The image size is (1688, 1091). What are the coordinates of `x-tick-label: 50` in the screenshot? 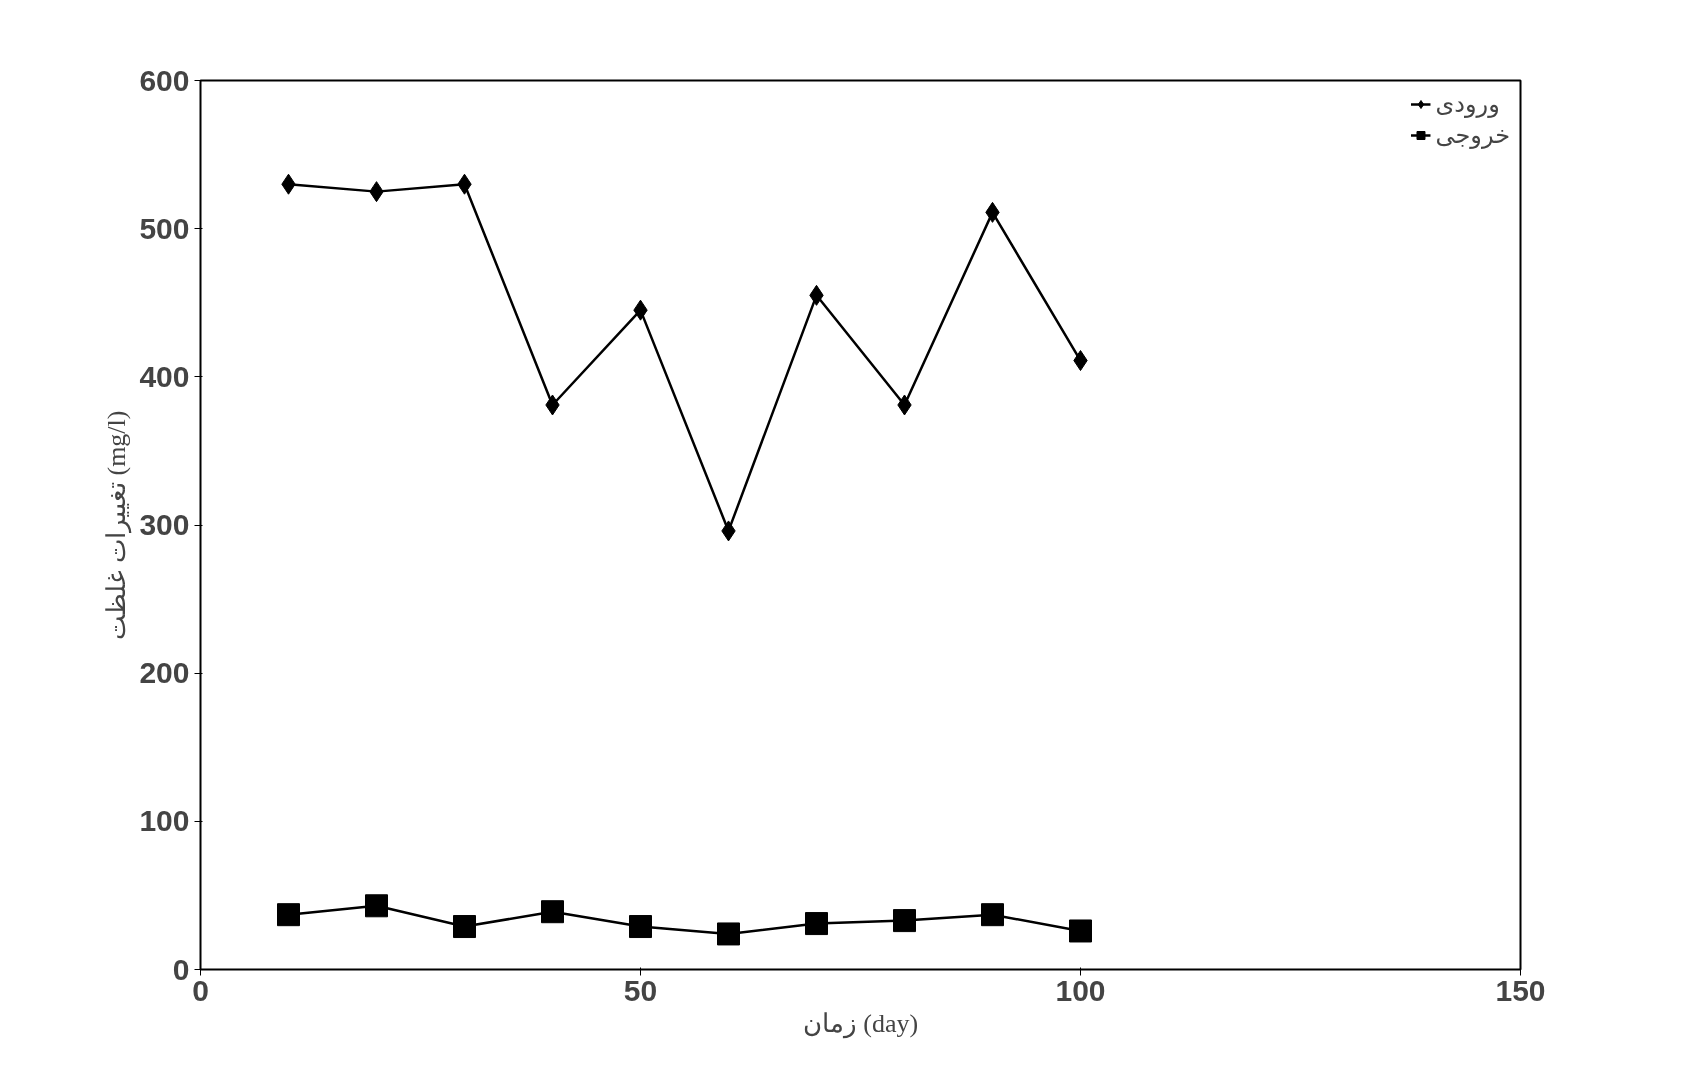 It's located at (640, 990).